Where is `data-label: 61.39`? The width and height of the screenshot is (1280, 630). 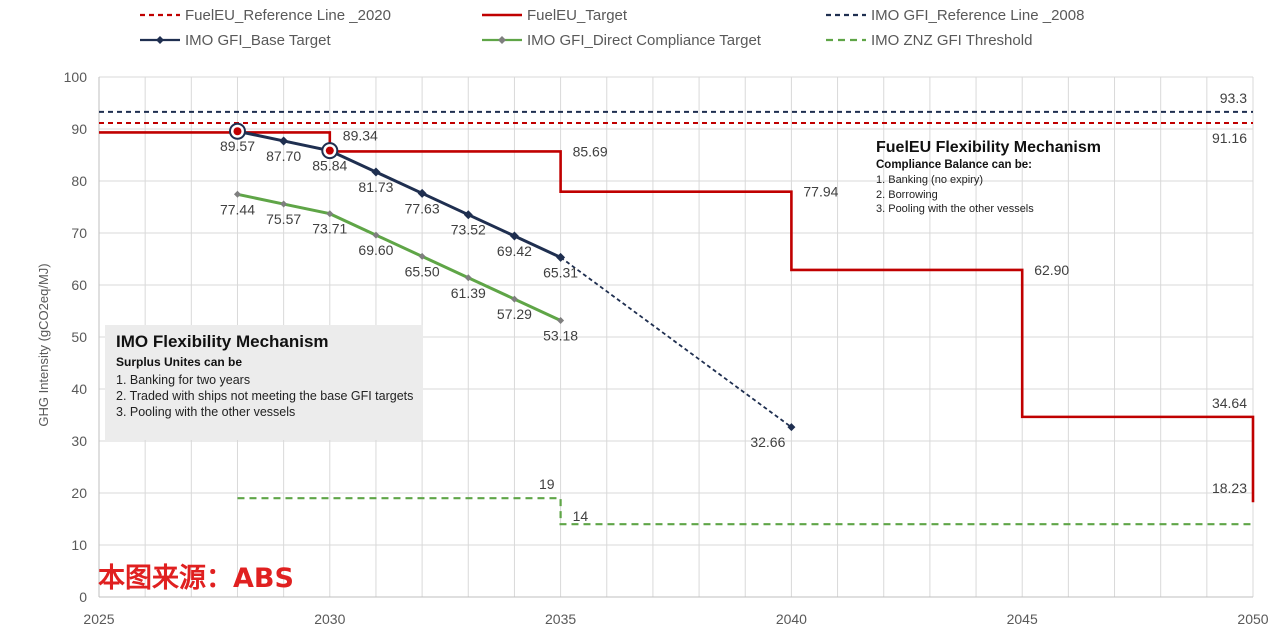 data-label: 61.39 is located at coordinates (468, 293).